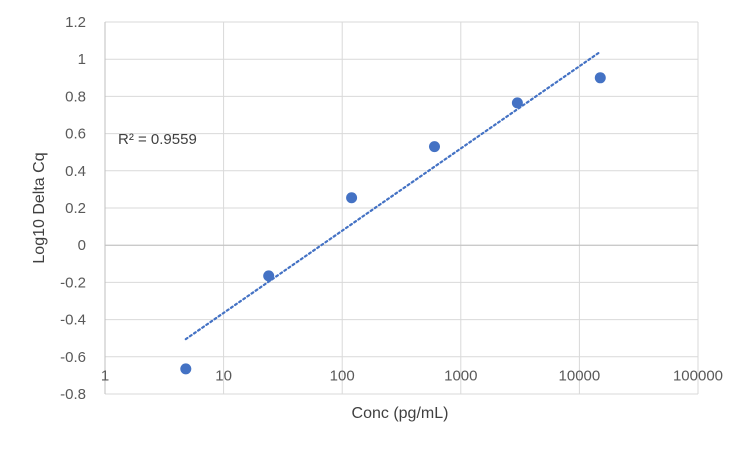 This screenshot has height=455, width=750. Describe the element at coordinates (73, 282) in the screenshot. I see `y-tick-label: -0.2` at that location.